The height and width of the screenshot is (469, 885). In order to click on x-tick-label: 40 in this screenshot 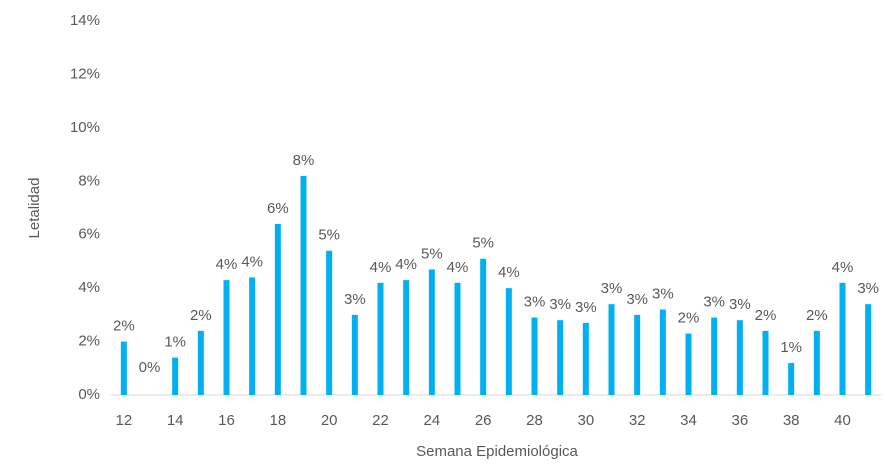, I will do `click(842, 420)`.